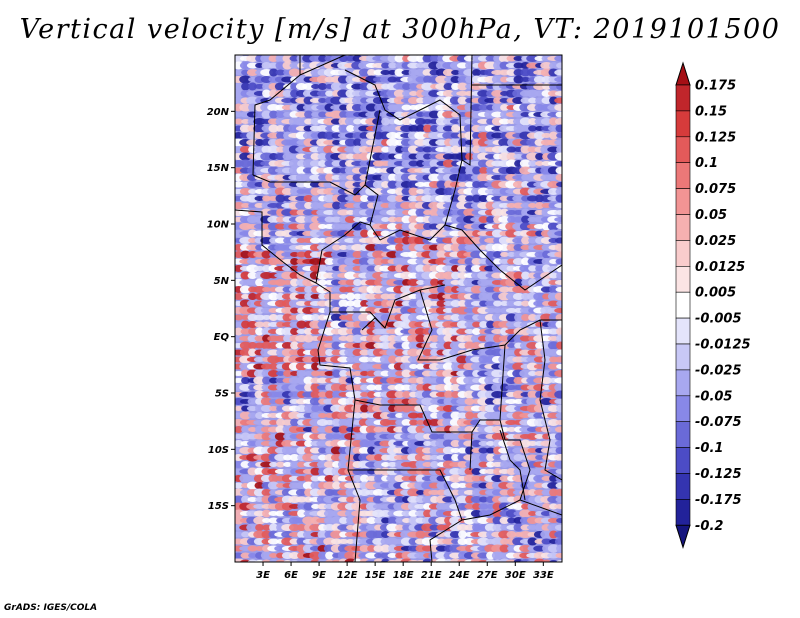  Describe the element at coordinates (218, 450) in the screenshot. I see `lat-tick-label: 10S` at that location.